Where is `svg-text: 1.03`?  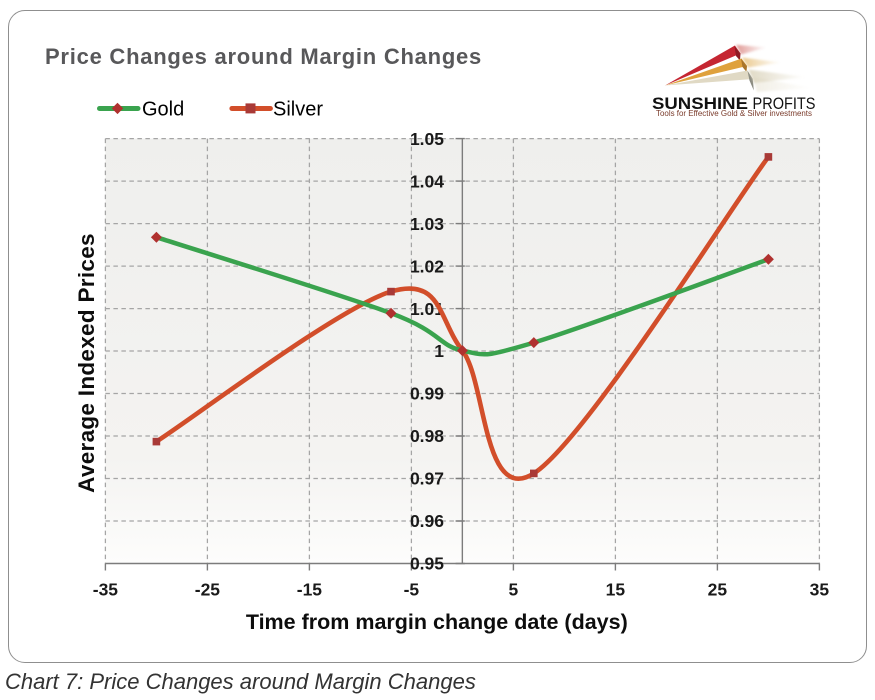
svg-text: 1.03 is located at coordinates (427, 224).